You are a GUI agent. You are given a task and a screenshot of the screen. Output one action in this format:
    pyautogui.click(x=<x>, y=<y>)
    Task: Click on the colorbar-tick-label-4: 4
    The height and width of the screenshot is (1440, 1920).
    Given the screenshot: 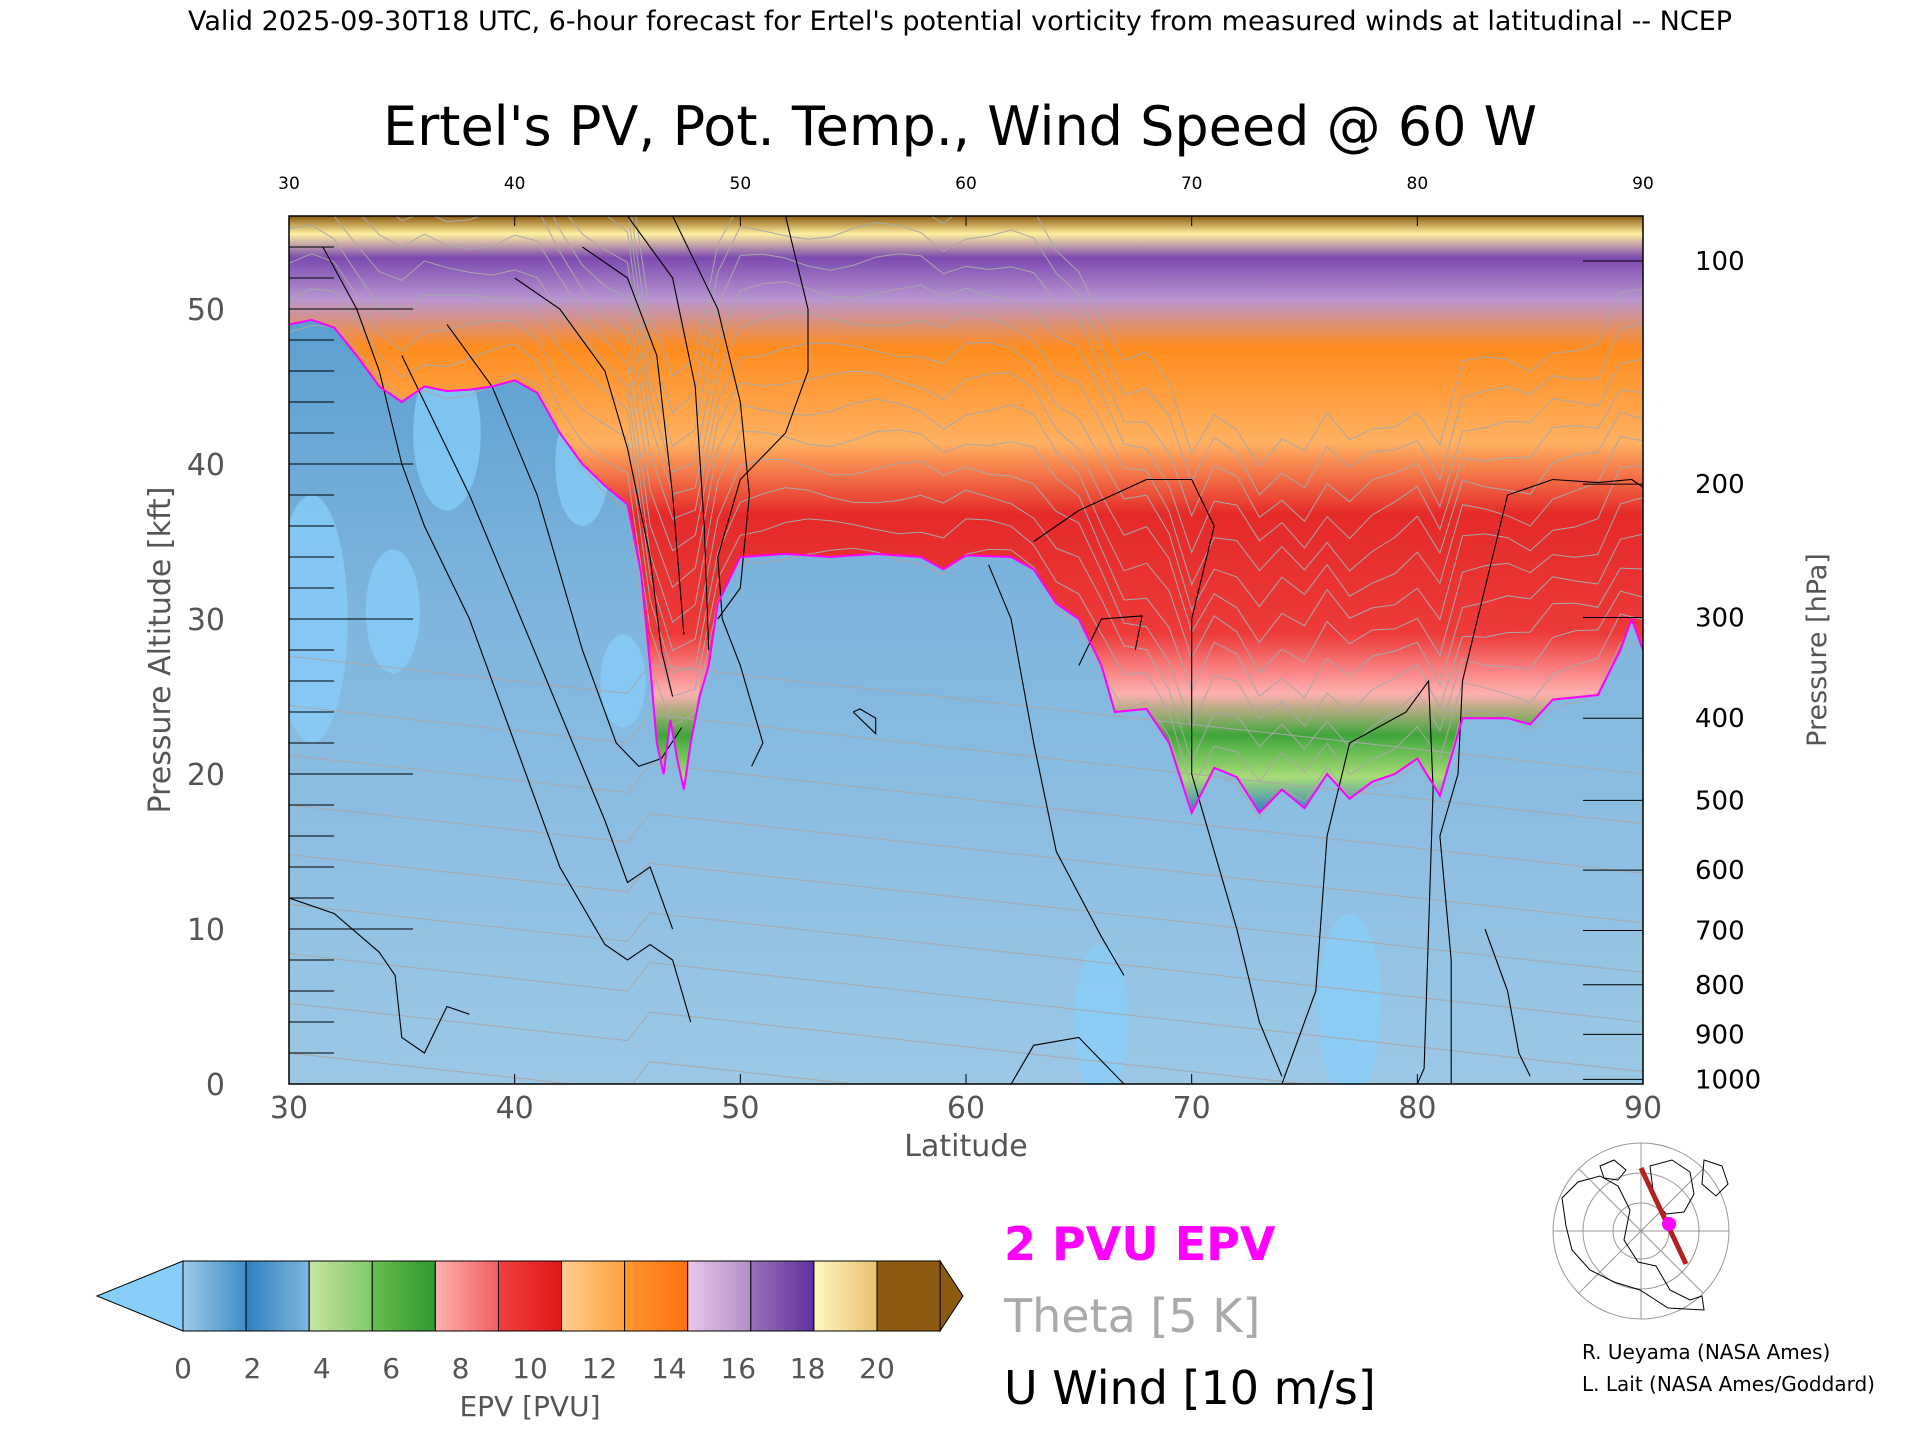 What is the action you would take?
    pyautogui.click(x=322, y=1368)
    